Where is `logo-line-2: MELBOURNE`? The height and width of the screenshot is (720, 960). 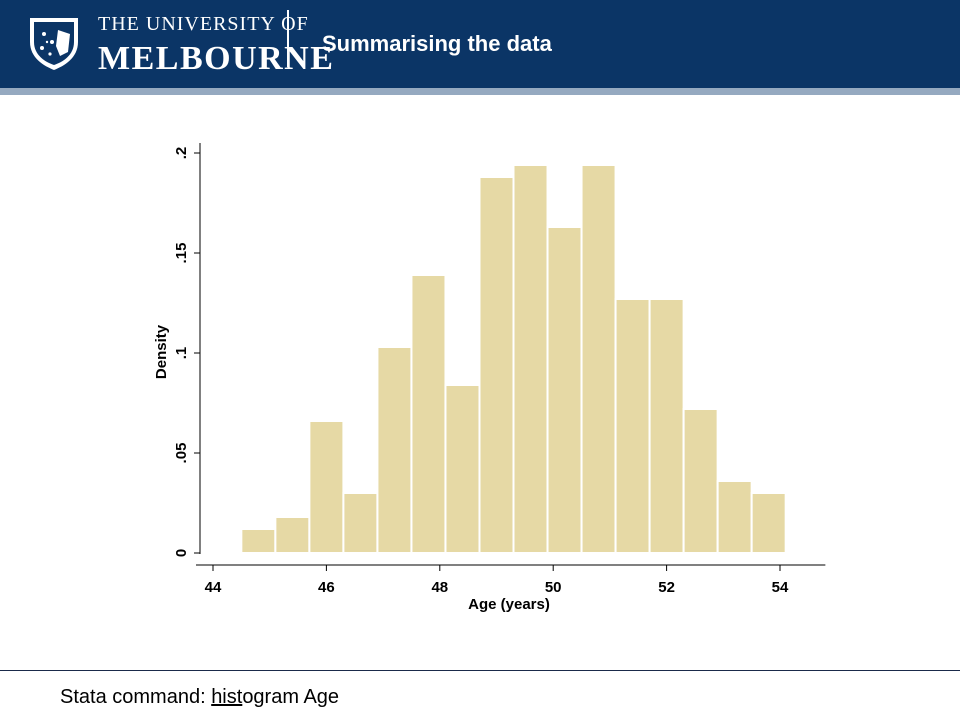 logo-line-2: MELBOURNE is located at coordinates (216, 58).